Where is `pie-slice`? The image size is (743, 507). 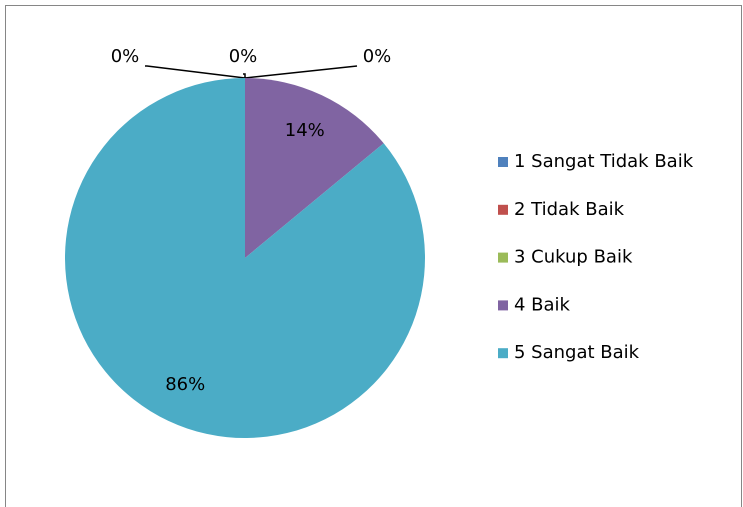 pie-slice is located at coordinates (314, 168).